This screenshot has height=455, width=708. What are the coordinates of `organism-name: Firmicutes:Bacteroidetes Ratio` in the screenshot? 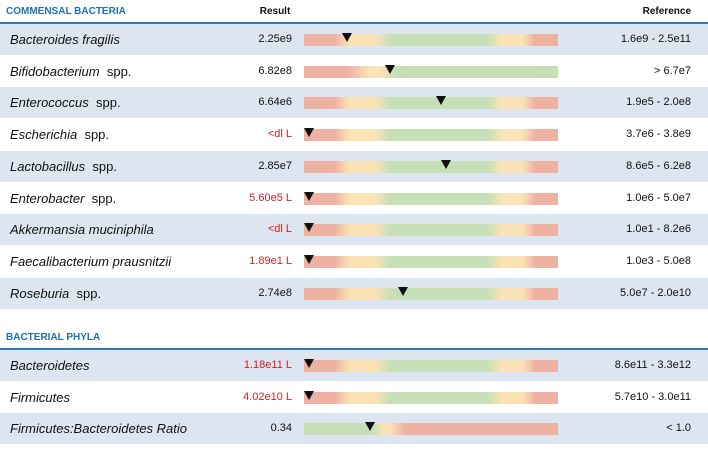 It's located at (98, 428).